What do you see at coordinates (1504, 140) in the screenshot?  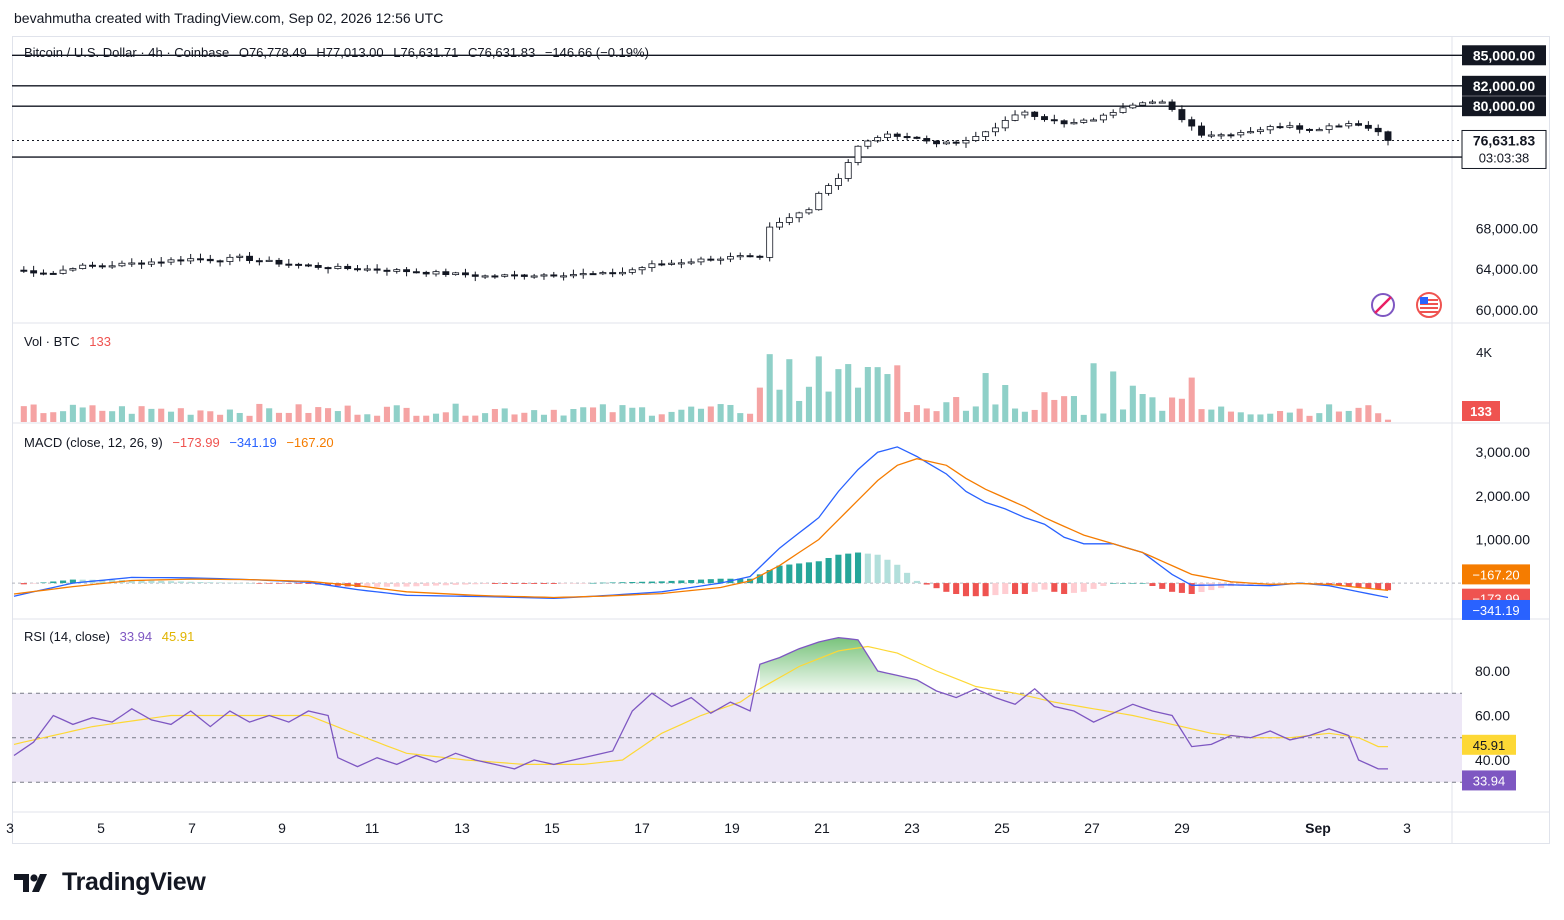 I see `last-price-label: 76,631.83` at bounding box center [1504, 140].